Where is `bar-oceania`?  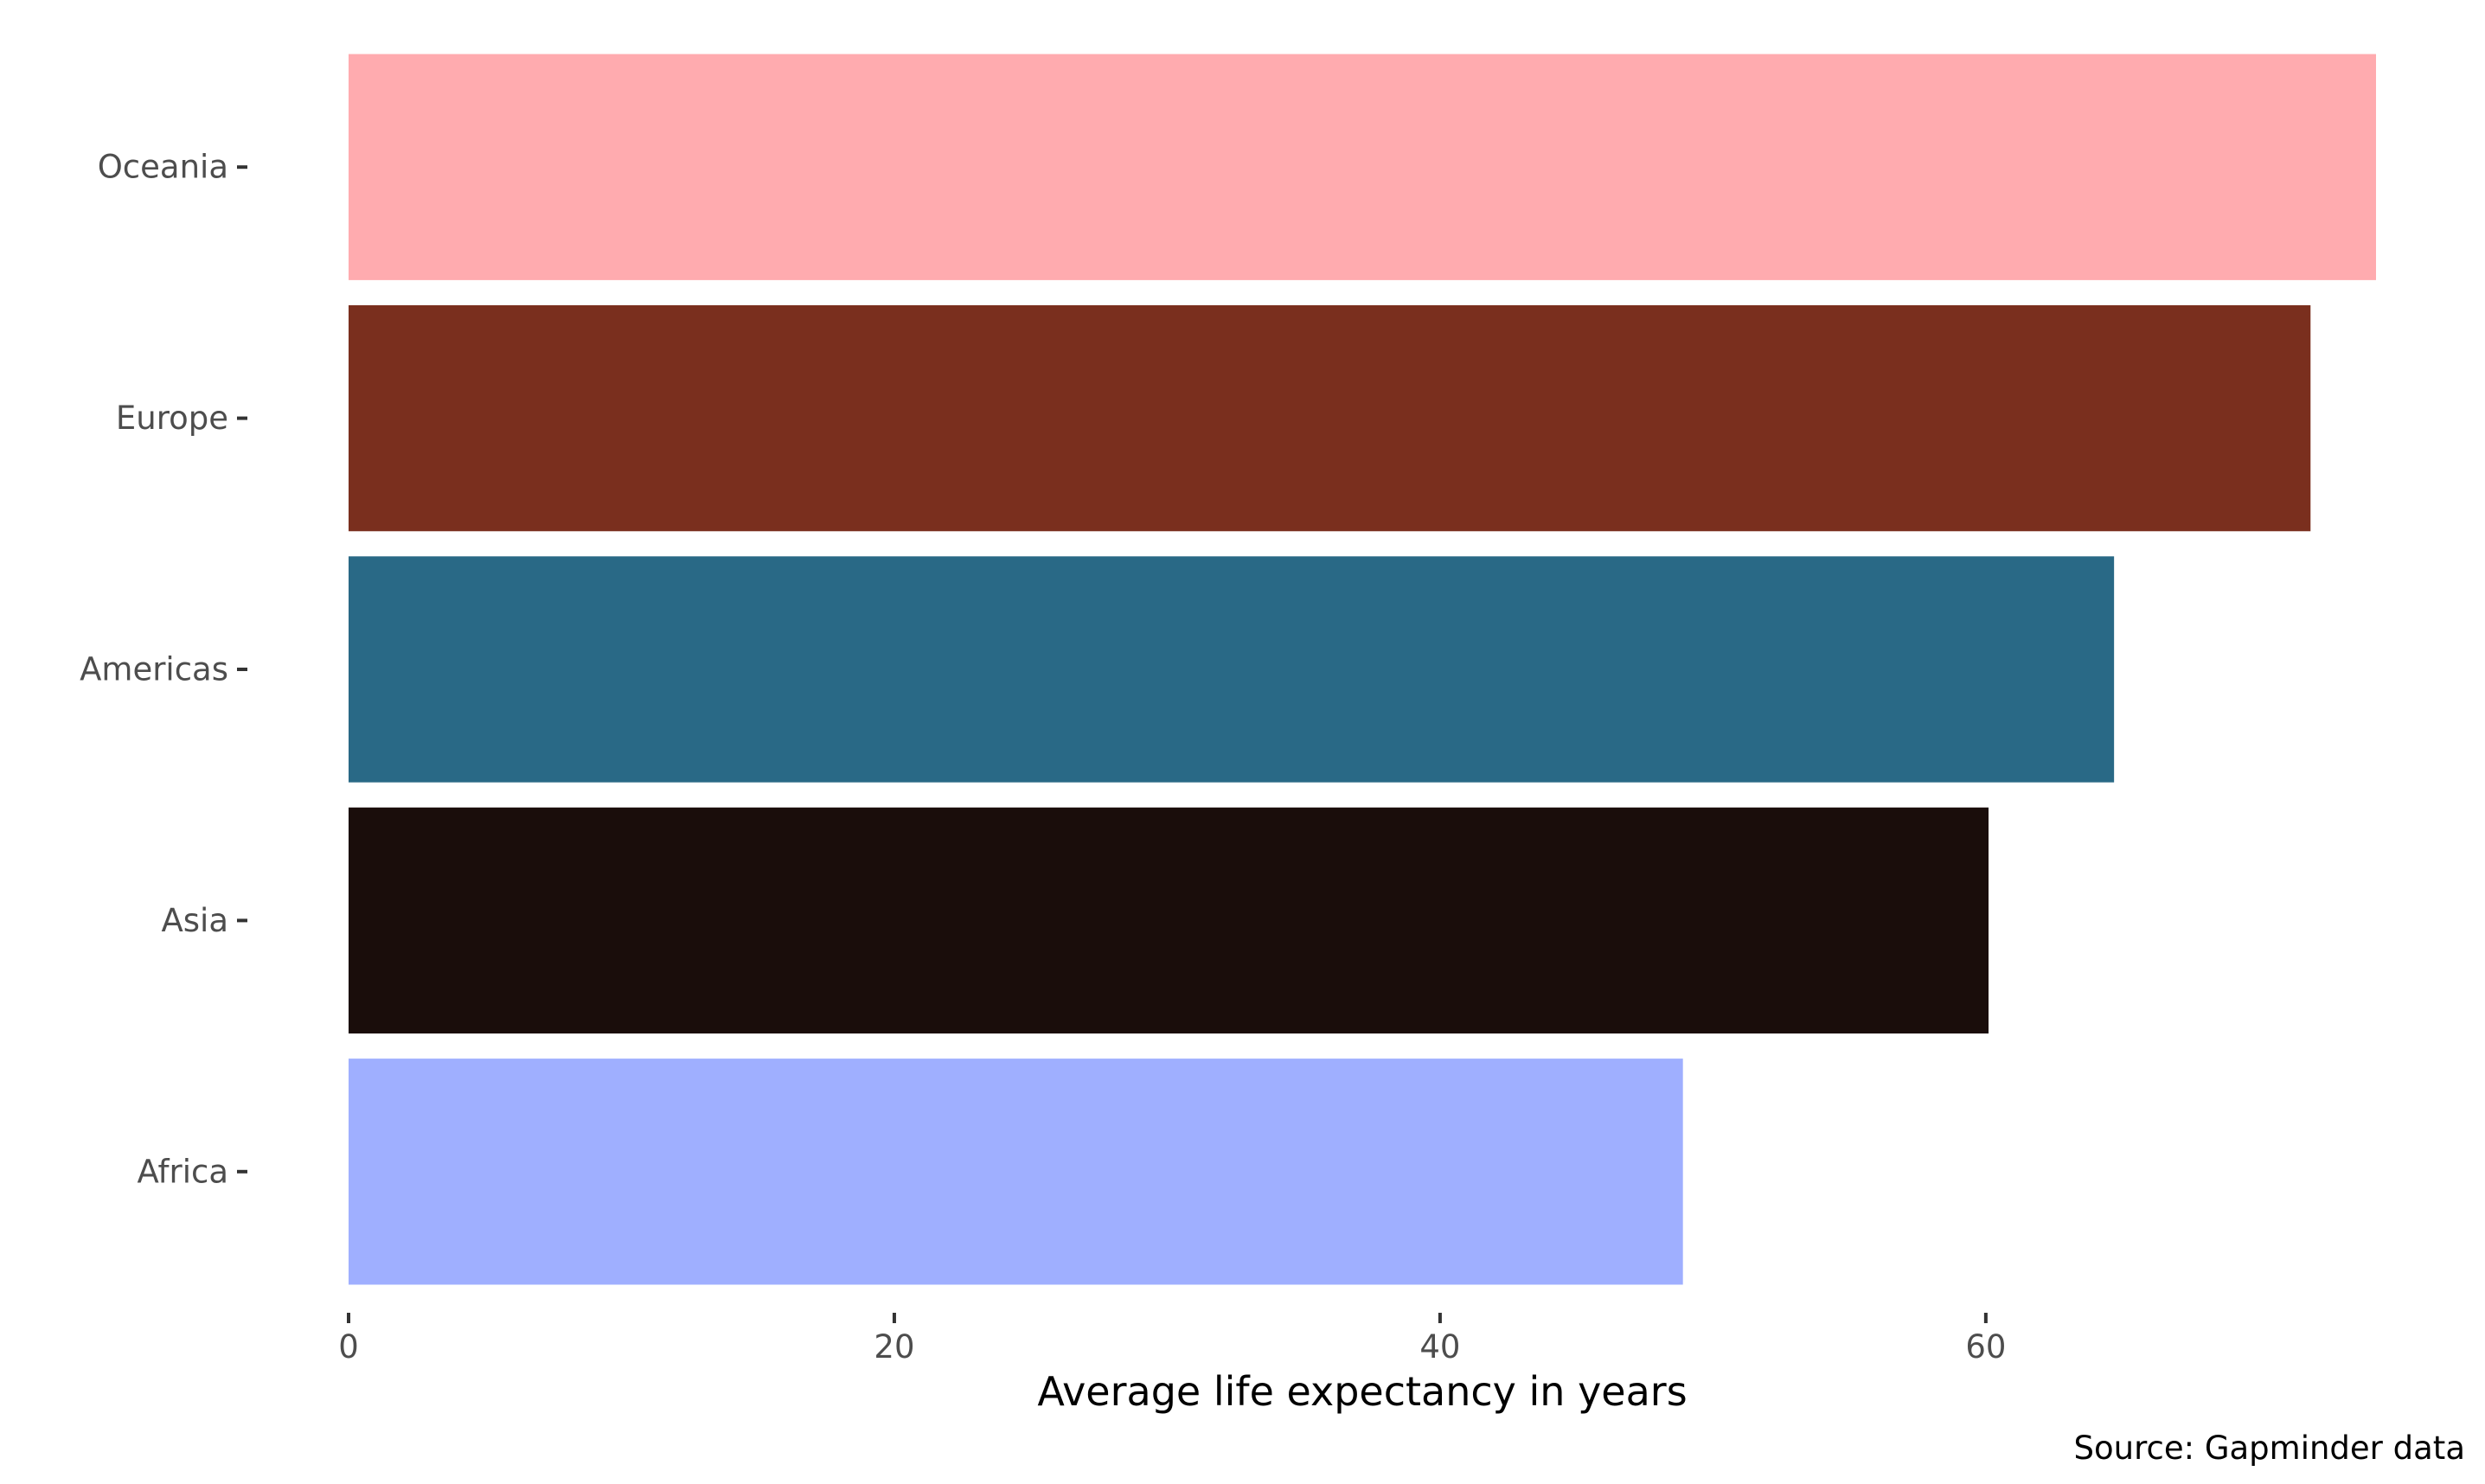
bar-oceania is located at coordinates (1362, 167).